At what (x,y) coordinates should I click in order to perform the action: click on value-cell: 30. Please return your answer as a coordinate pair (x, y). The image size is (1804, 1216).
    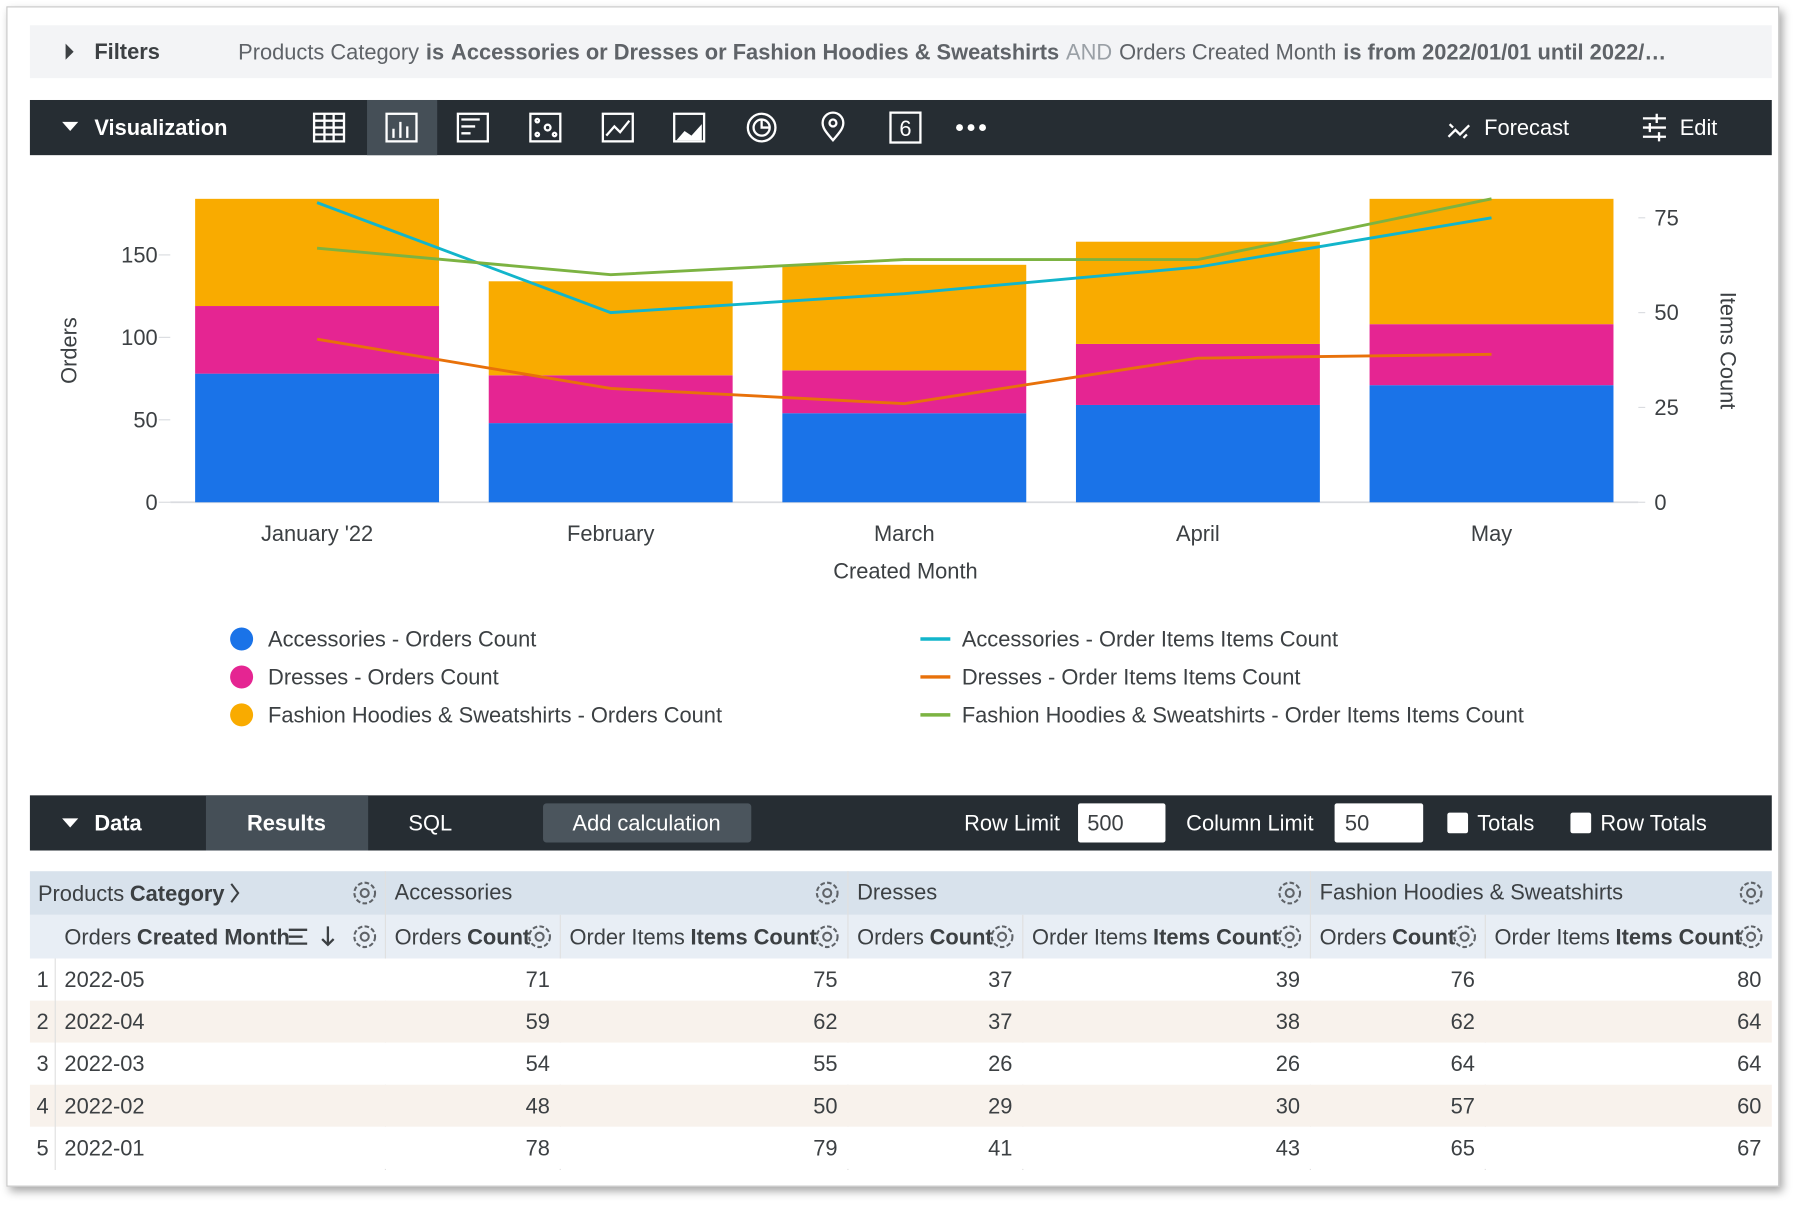
    Looking at the image, I should click on (1288, 1105).